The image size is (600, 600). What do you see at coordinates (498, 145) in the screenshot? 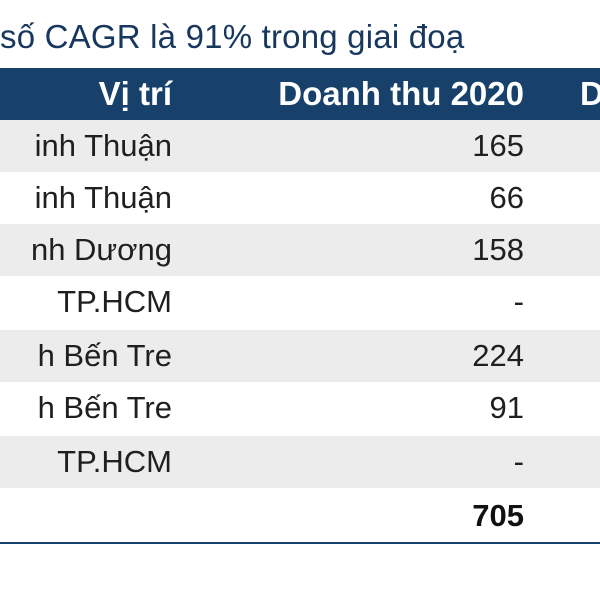
I see `cell-revenue-2020: 165` at bounding box center [498, 145].